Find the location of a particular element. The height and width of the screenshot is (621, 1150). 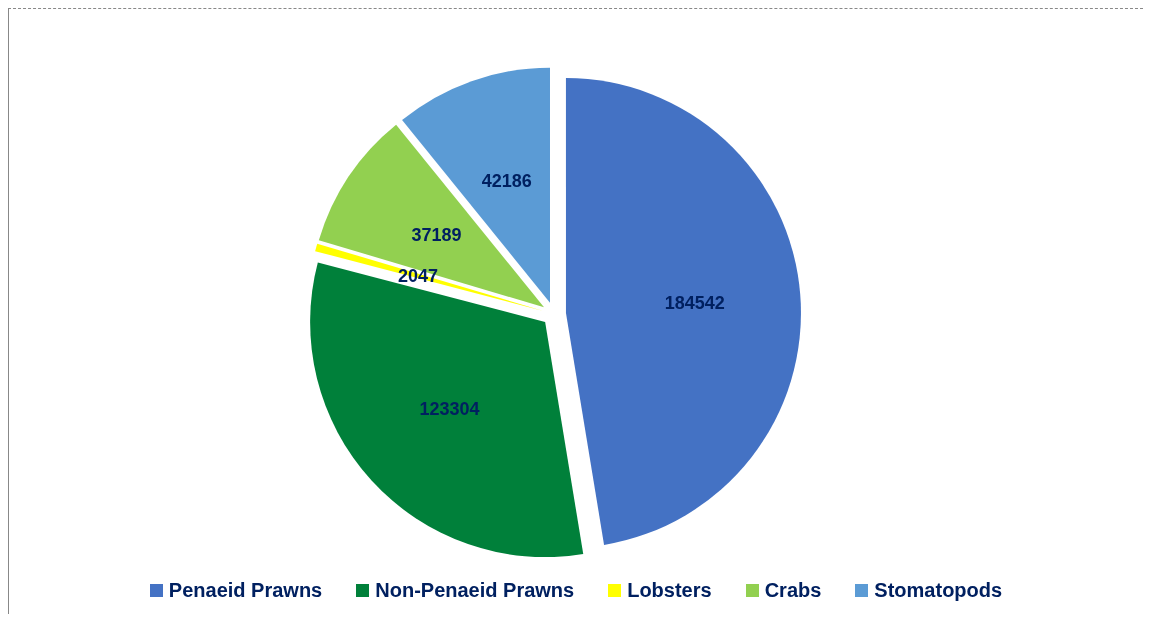

legend-label: Crabs is located at coordinates (793, 590).